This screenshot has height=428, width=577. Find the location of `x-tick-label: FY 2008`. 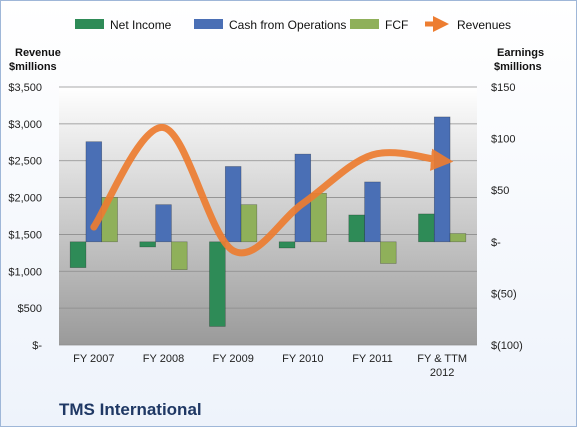

x-tick-label: FY 2008 is located at coordinates (163, 359).